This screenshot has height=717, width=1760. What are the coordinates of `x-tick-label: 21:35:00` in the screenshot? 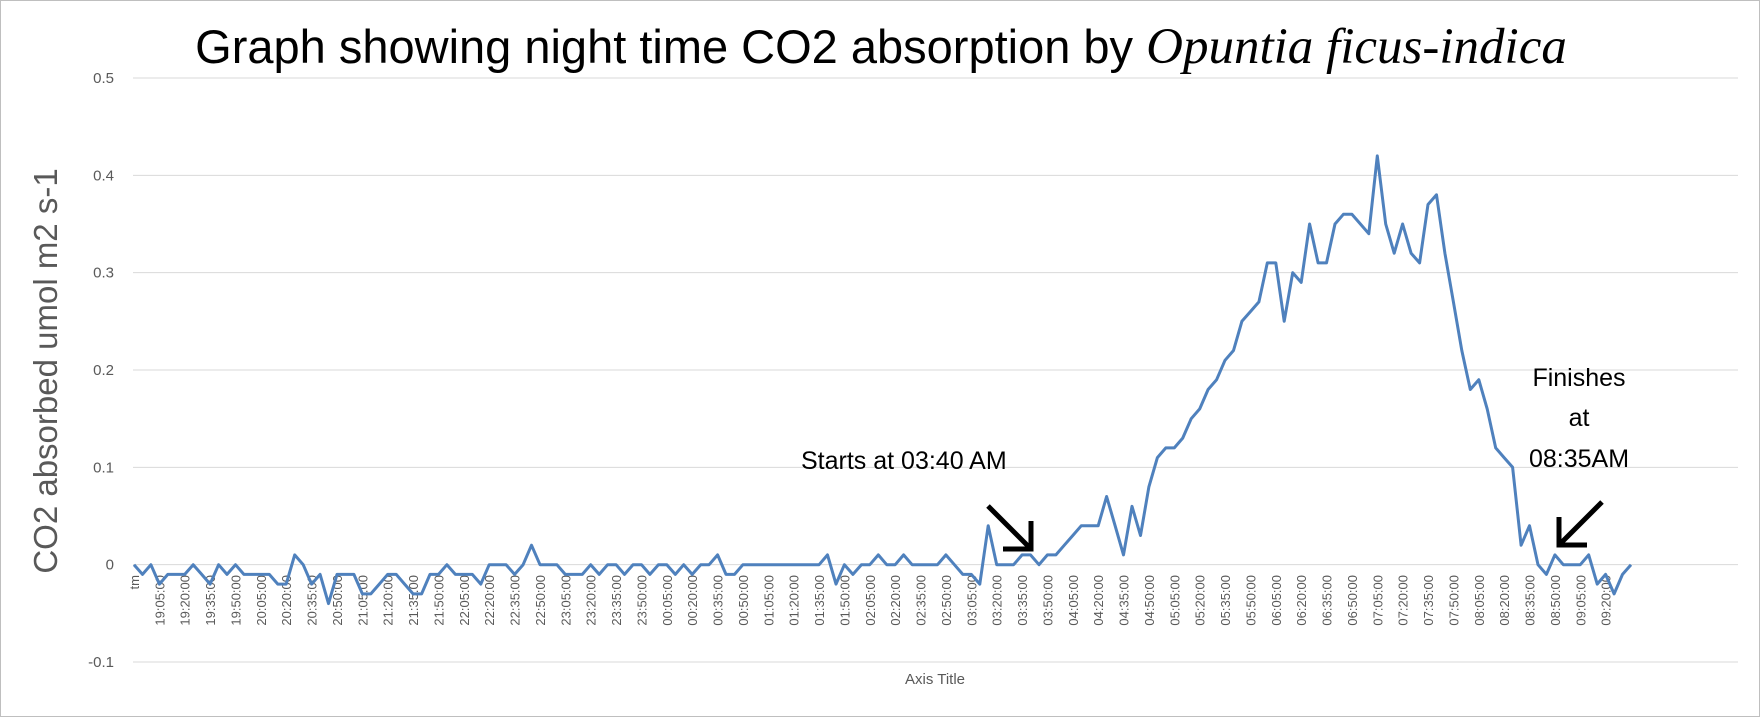 It's located at (413, 600).